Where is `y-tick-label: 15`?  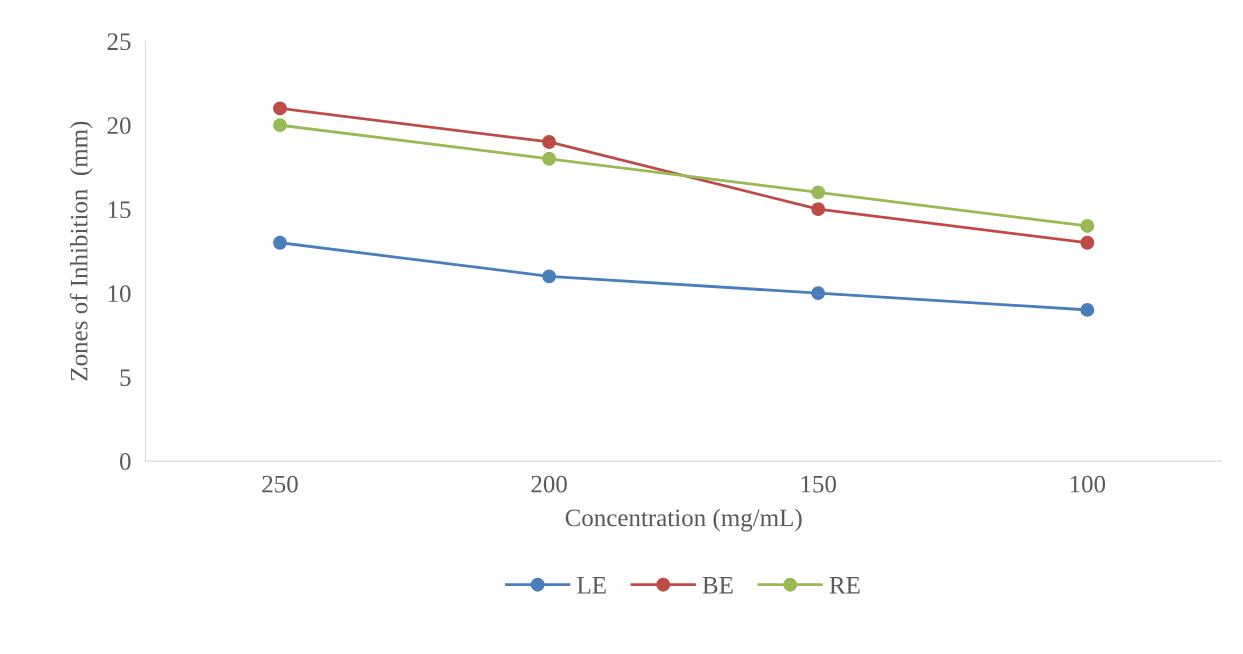
y-tick-label: 15 is located at coordinates (119, 210).